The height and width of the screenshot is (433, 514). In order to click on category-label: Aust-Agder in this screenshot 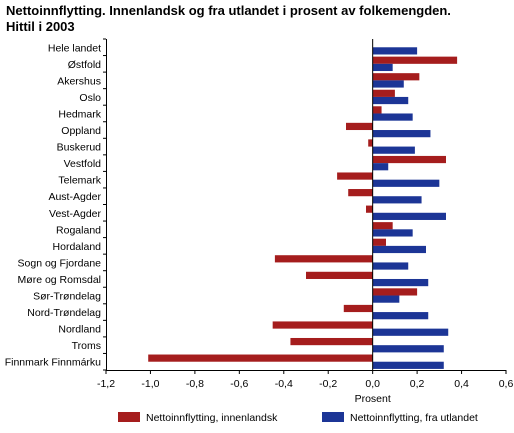, I will do `click(74, 197)`.